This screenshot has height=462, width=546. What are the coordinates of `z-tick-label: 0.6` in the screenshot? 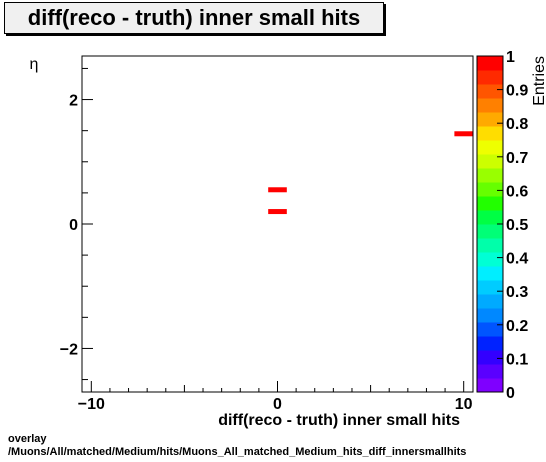 It's located at (517, 191).